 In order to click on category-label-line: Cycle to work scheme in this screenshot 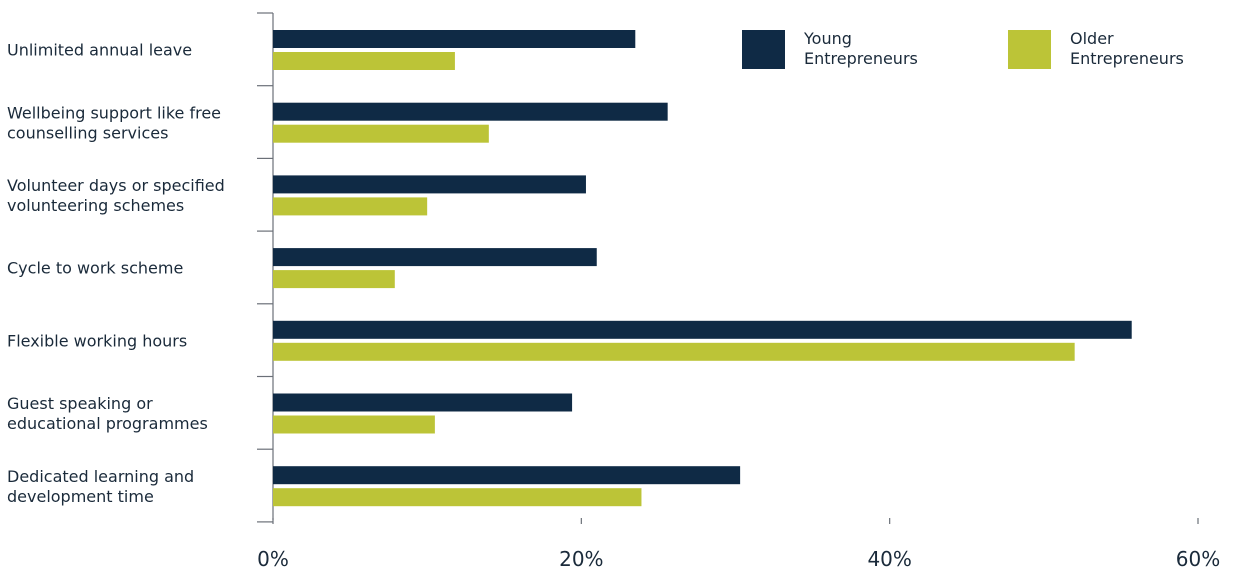, I will do `click(95, 268)`.